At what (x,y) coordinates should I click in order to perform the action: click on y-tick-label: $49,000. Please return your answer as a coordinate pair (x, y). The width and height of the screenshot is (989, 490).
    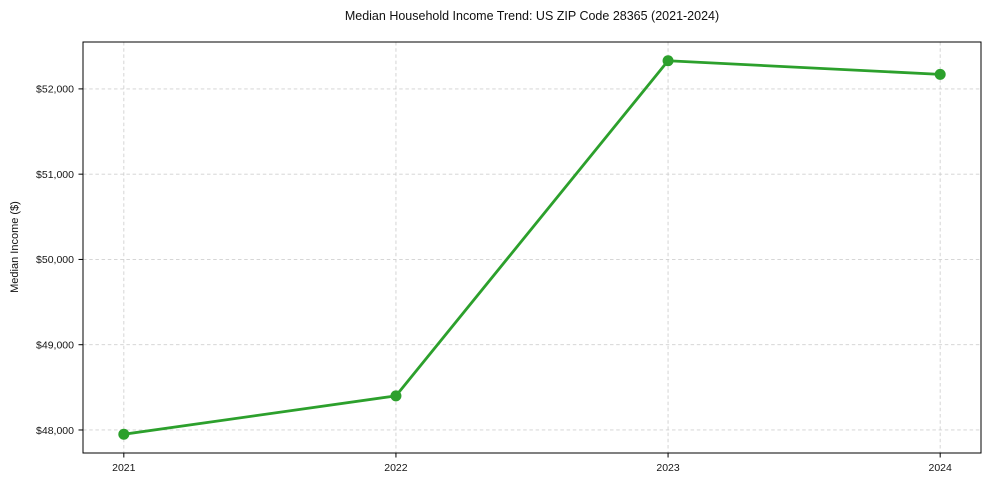
    Looking at the image, I should click on (55, 346).